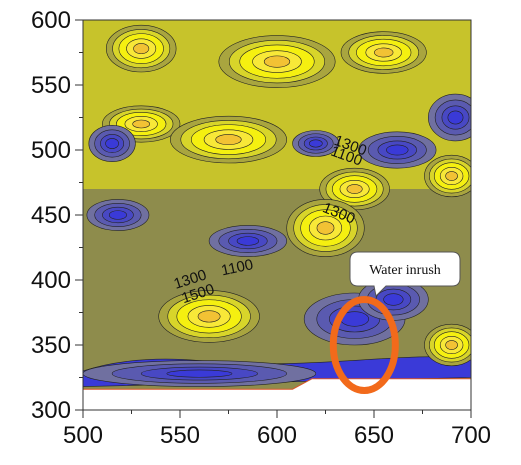 The image size is (521, 465). What do you see at coordinates (237, 267) in the screenshot?
I see `contour-label-3: 1100` at bounding box center [237, 267].